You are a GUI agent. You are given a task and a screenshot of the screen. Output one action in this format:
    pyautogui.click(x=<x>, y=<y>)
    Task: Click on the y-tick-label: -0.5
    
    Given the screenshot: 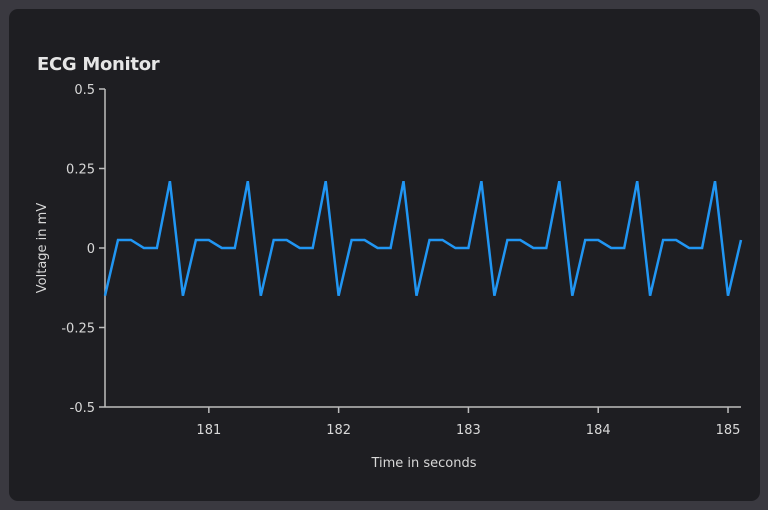 What is the action you would take?
    pyautogui.click(x=82, y=408)
    